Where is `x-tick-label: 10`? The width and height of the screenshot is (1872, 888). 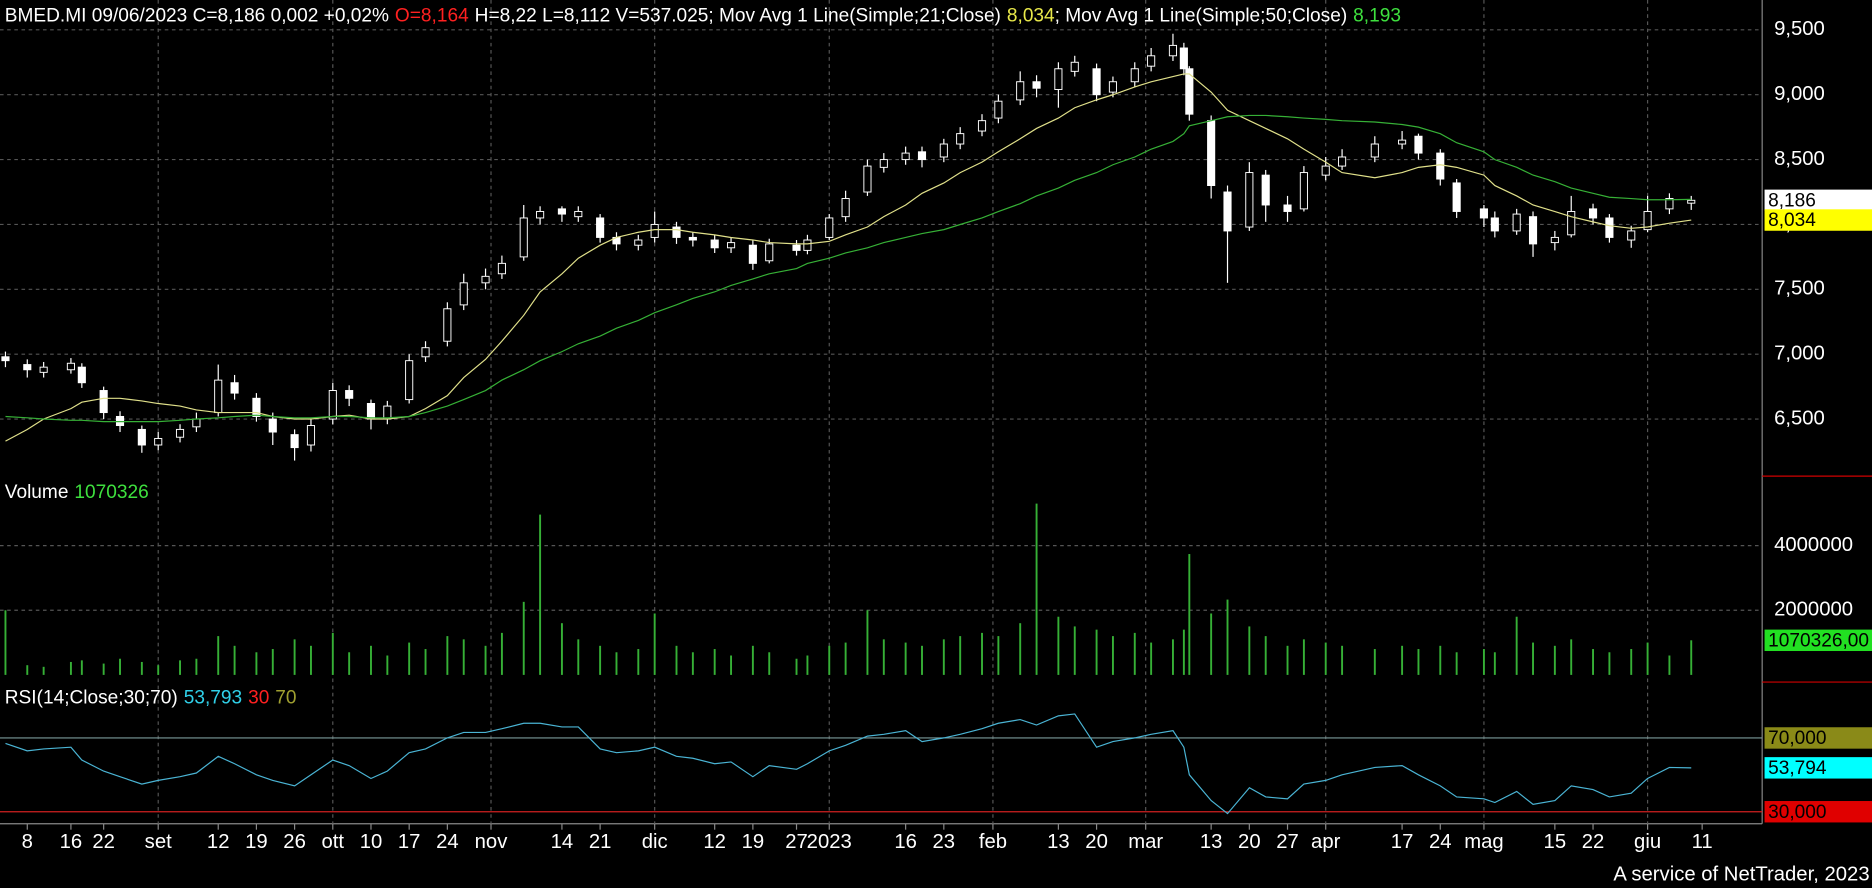
x-tick-label: 10 is located at coordinates (371, 842).